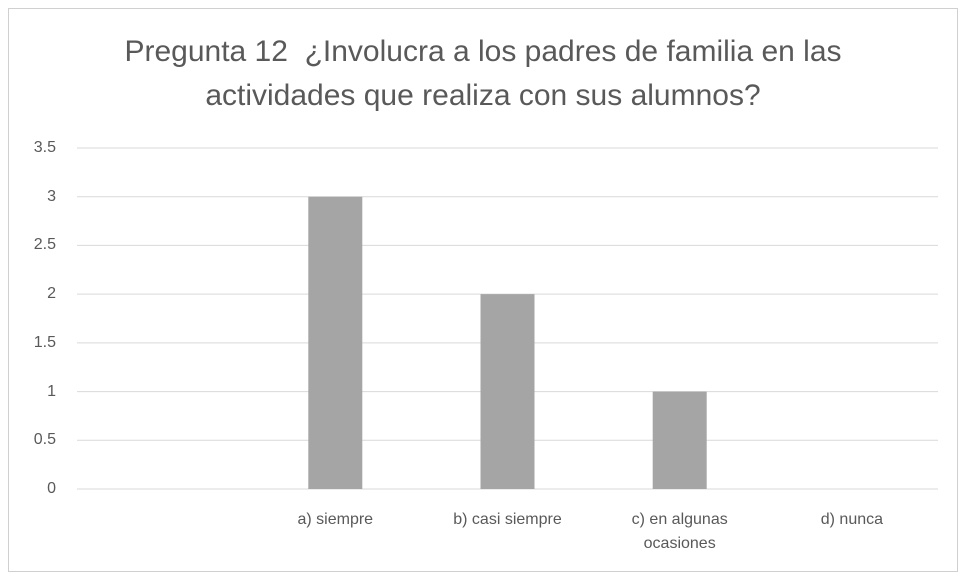 This screenshot has width=967, height=580. Describe the element at coordinates (51, 488) in the screenshot. I see `y-tick-label: 0` at that location.